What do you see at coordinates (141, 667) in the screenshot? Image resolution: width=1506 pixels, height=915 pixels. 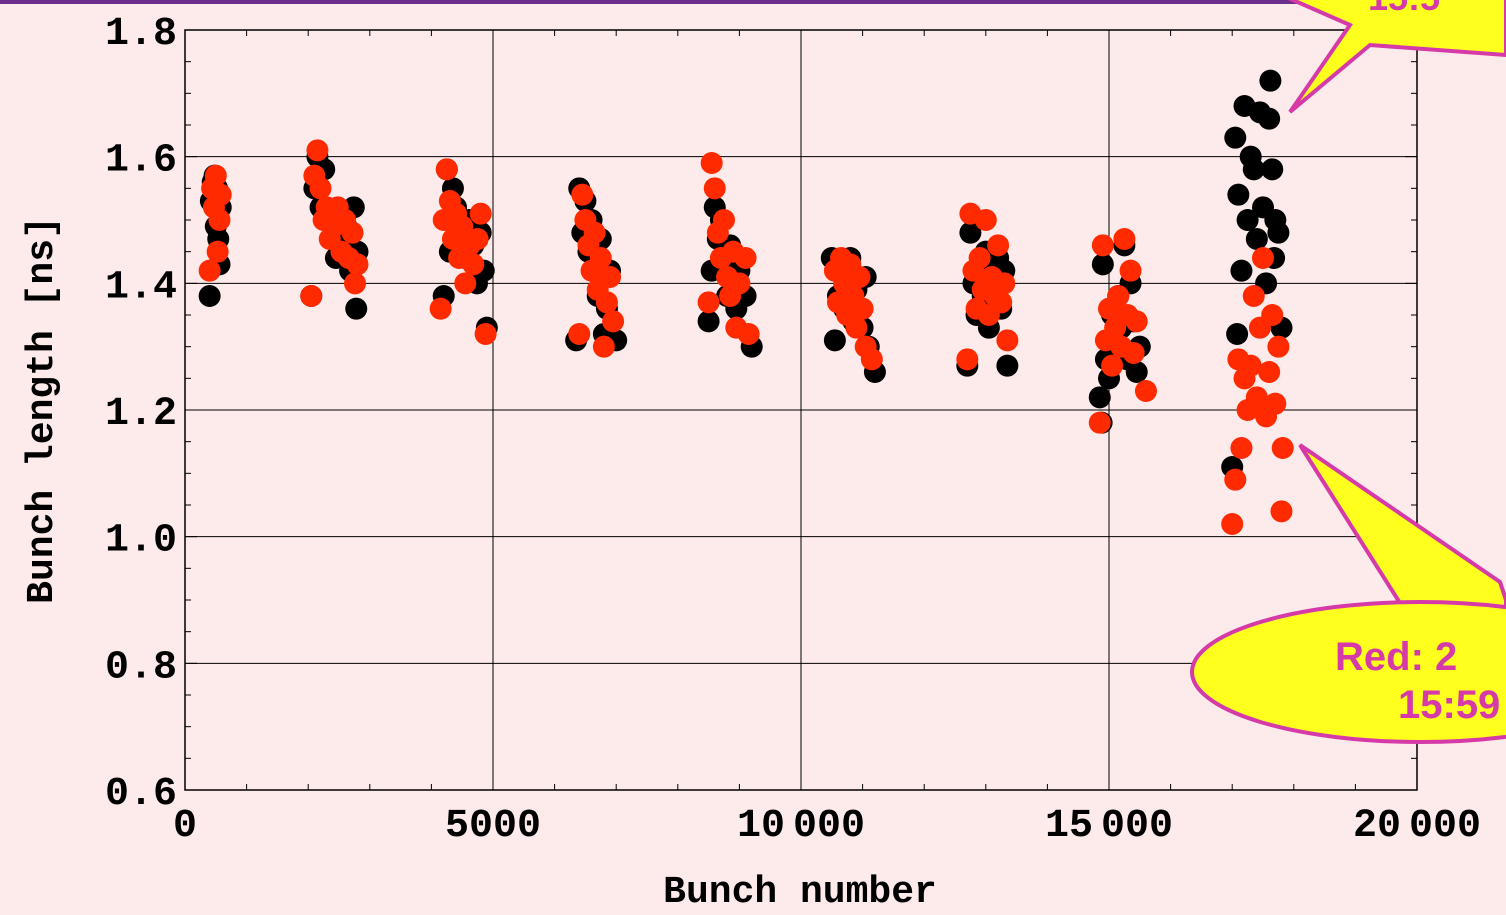 I see `y-tick-label: 0.8` at bounding box center [141, 667].